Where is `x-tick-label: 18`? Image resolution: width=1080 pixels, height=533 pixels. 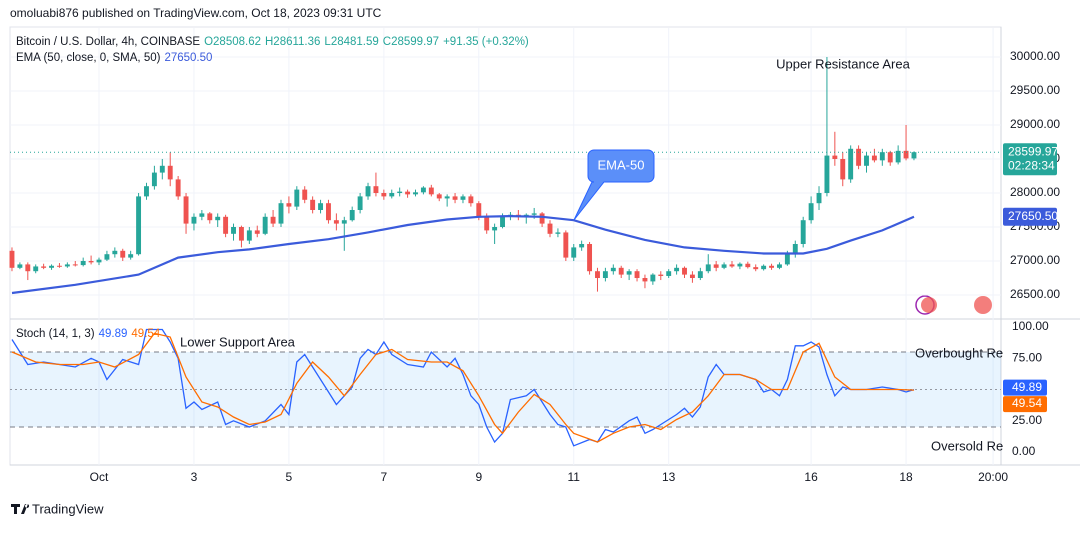
x-tick-label: 18 is located at coordinates (906, 477).